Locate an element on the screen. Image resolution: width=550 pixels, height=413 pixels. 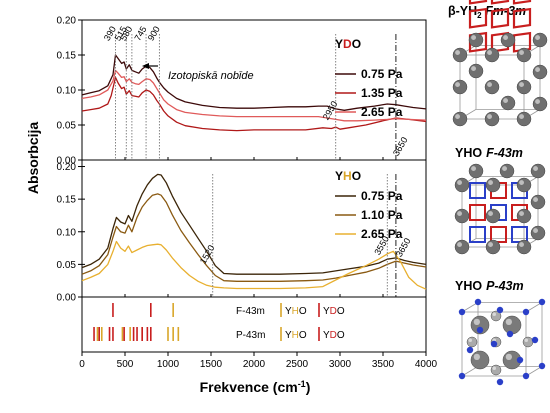
x-tick-label: 3500 is located at coordinates (383, 364).